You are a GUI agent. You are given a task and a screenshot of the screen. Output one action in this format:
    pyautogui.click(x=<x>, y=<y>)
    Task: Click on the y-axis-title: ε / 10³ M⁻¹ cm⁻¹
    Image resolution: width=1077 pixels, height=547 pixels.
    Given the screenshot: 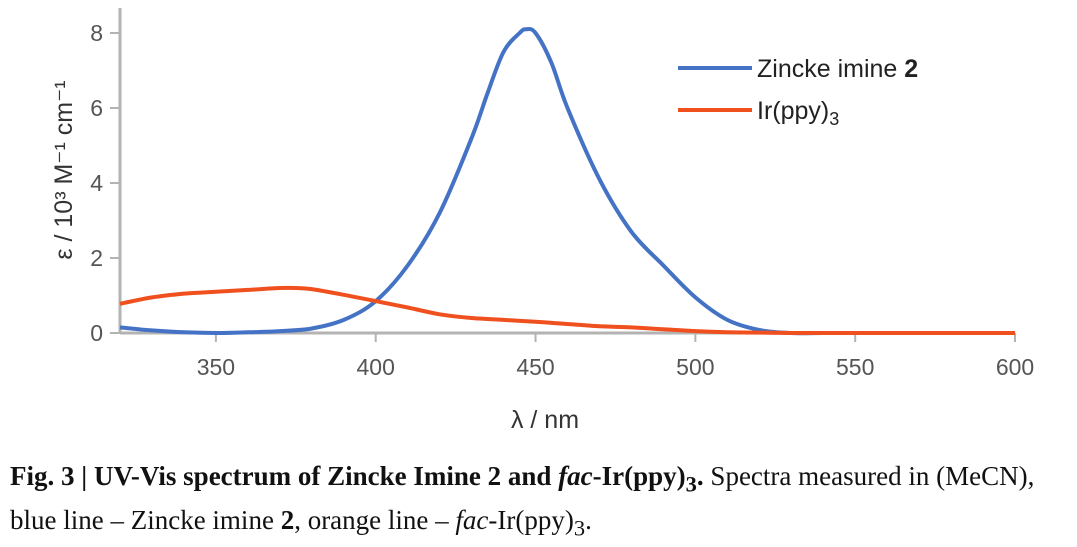 What is the action you would take?
    pyautogui.click(x=64, y=169)
    